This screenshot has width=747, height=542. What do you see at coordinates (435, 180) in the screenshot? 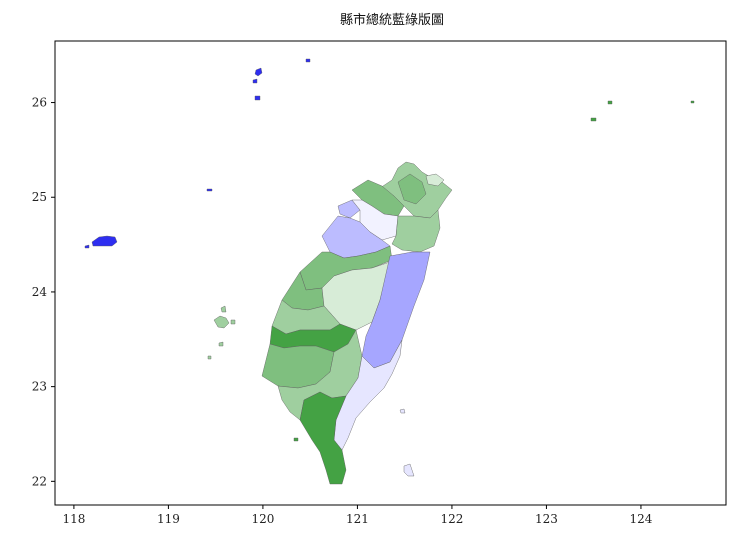
I see `county-keelung` at bounding box center [435, 180].